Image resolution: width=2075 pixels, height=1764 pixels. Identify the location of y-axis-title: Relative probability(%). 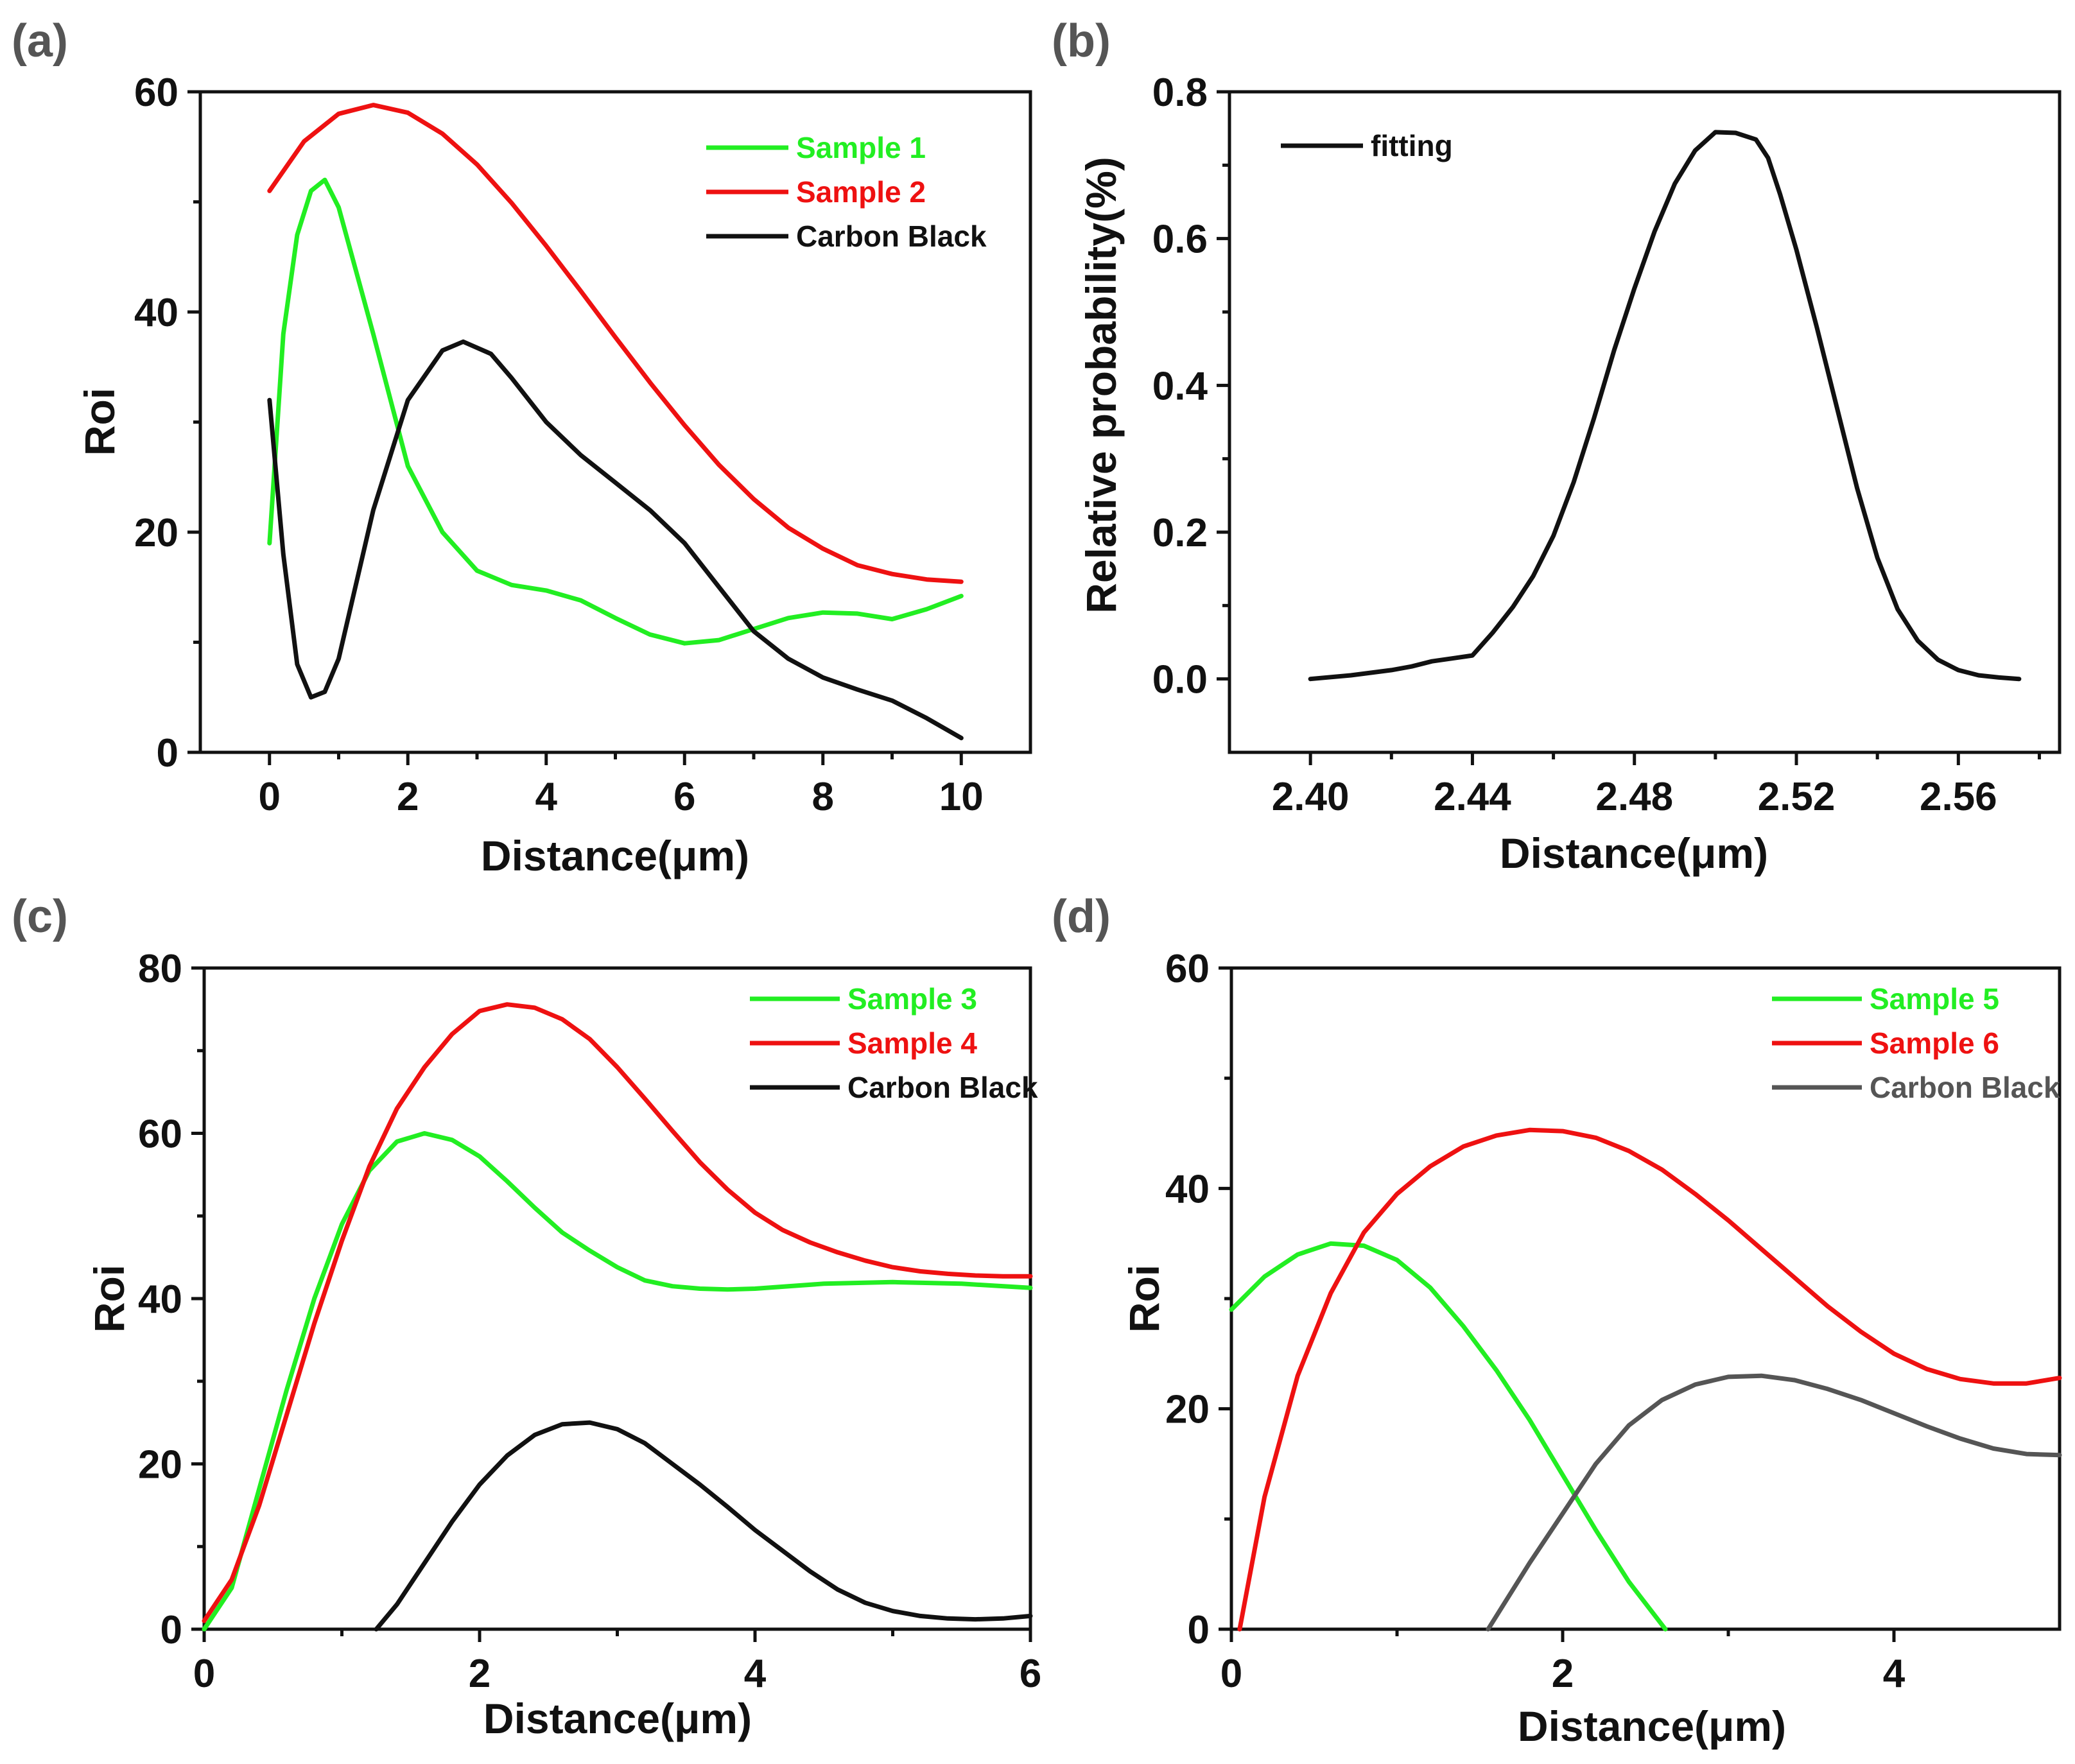
(1101, 385).